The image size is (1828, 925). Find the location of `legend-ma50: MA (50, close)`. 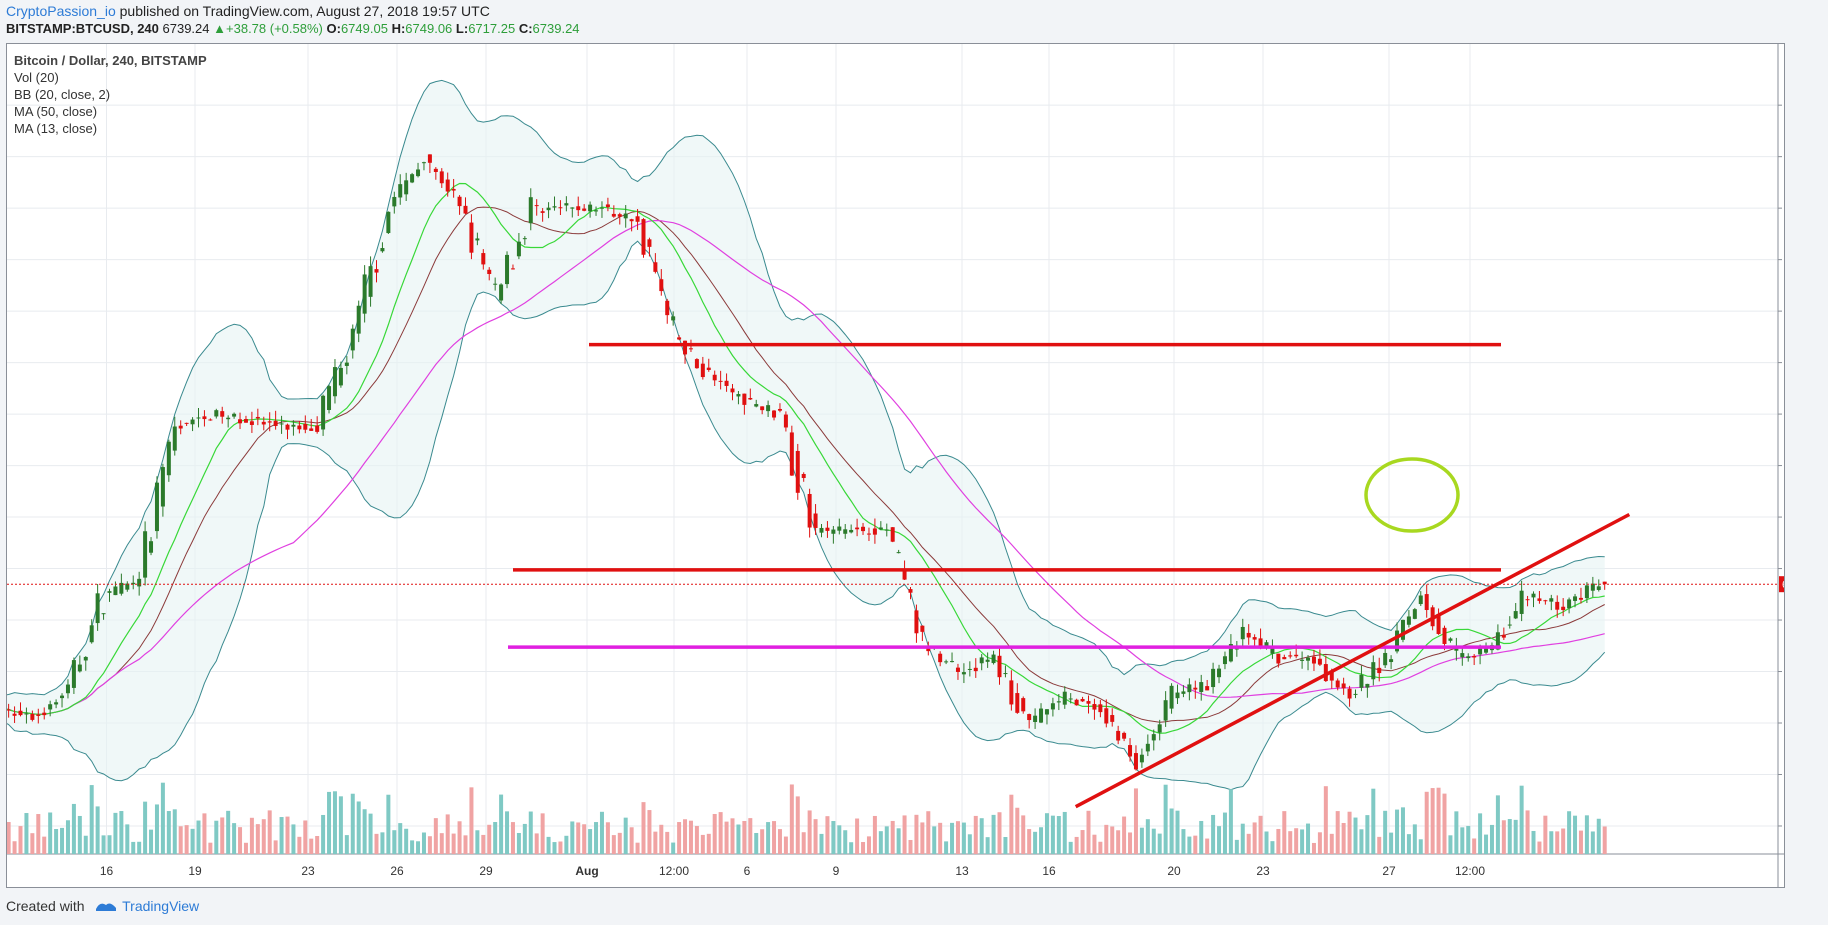

legend-ma50: MA (50, close) is located at coordinates (56, 111).